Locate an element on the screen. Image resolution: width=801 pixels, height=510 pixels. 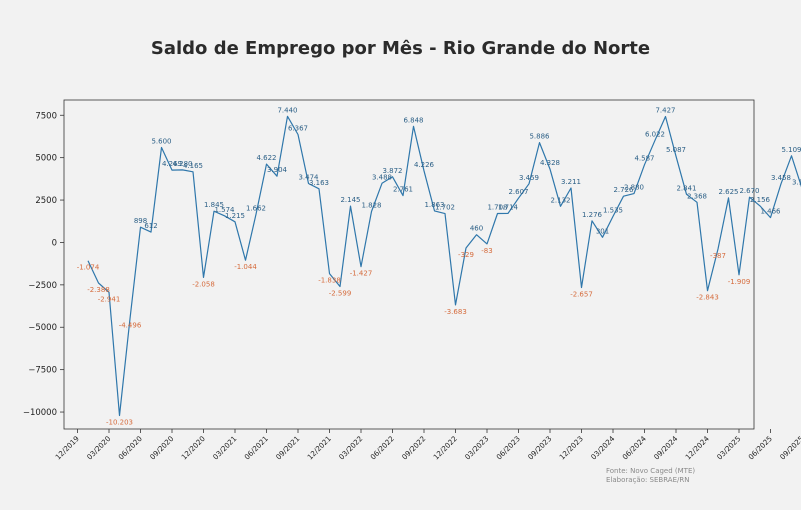
y-tick-label: 7500 is located at coordinates (46, 116).